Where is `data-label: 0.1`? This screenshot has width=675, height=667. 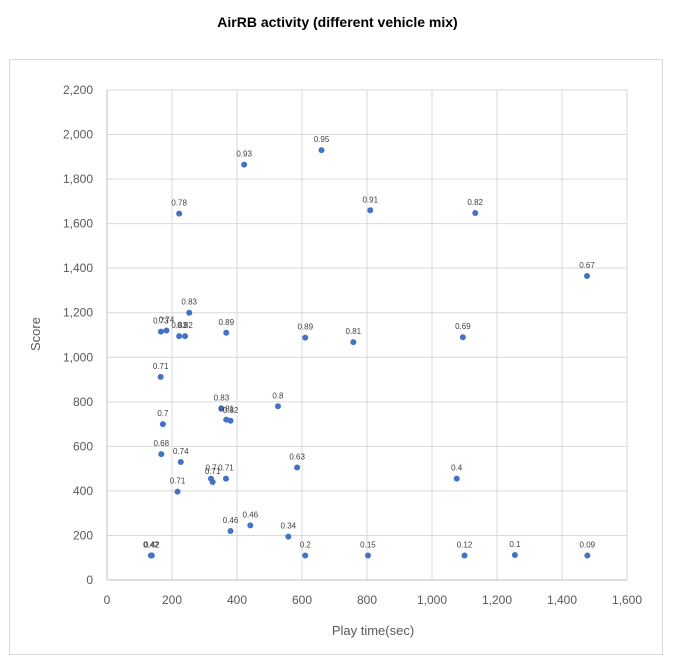 data-label: 0.1 is located at coordinates (515, 544).